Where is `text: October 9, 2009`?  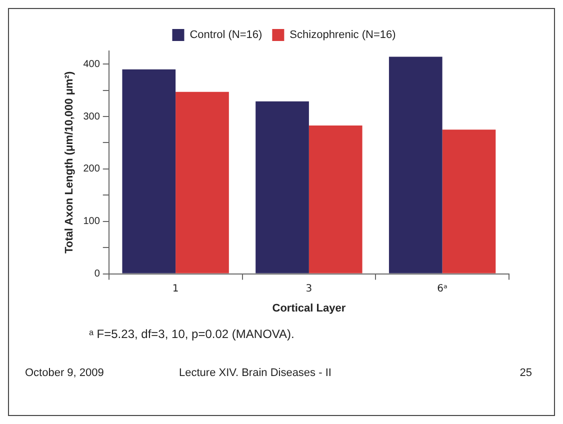
text: October 9, 2009 is located at coordinates (64, 373).